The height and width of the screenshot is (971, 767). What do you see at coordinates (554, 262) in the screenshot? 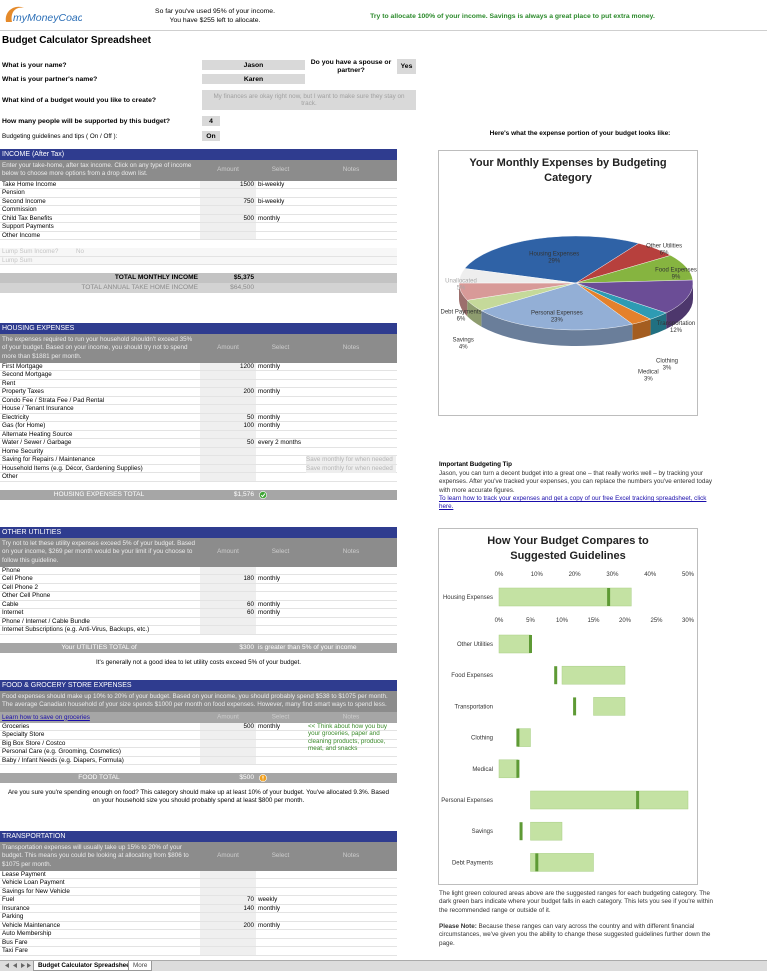
I see `pie-value-label: 29%` at bounding box center [554, 262].